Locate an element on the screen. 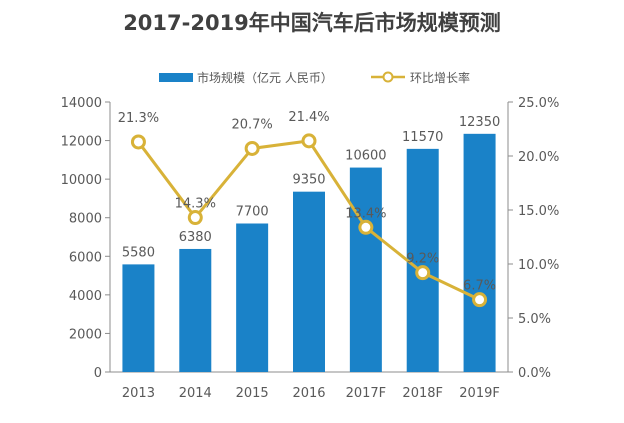 This screenshot has height=423, width=624. x-tick-label: 2019F is located at coordinates (479, 393).